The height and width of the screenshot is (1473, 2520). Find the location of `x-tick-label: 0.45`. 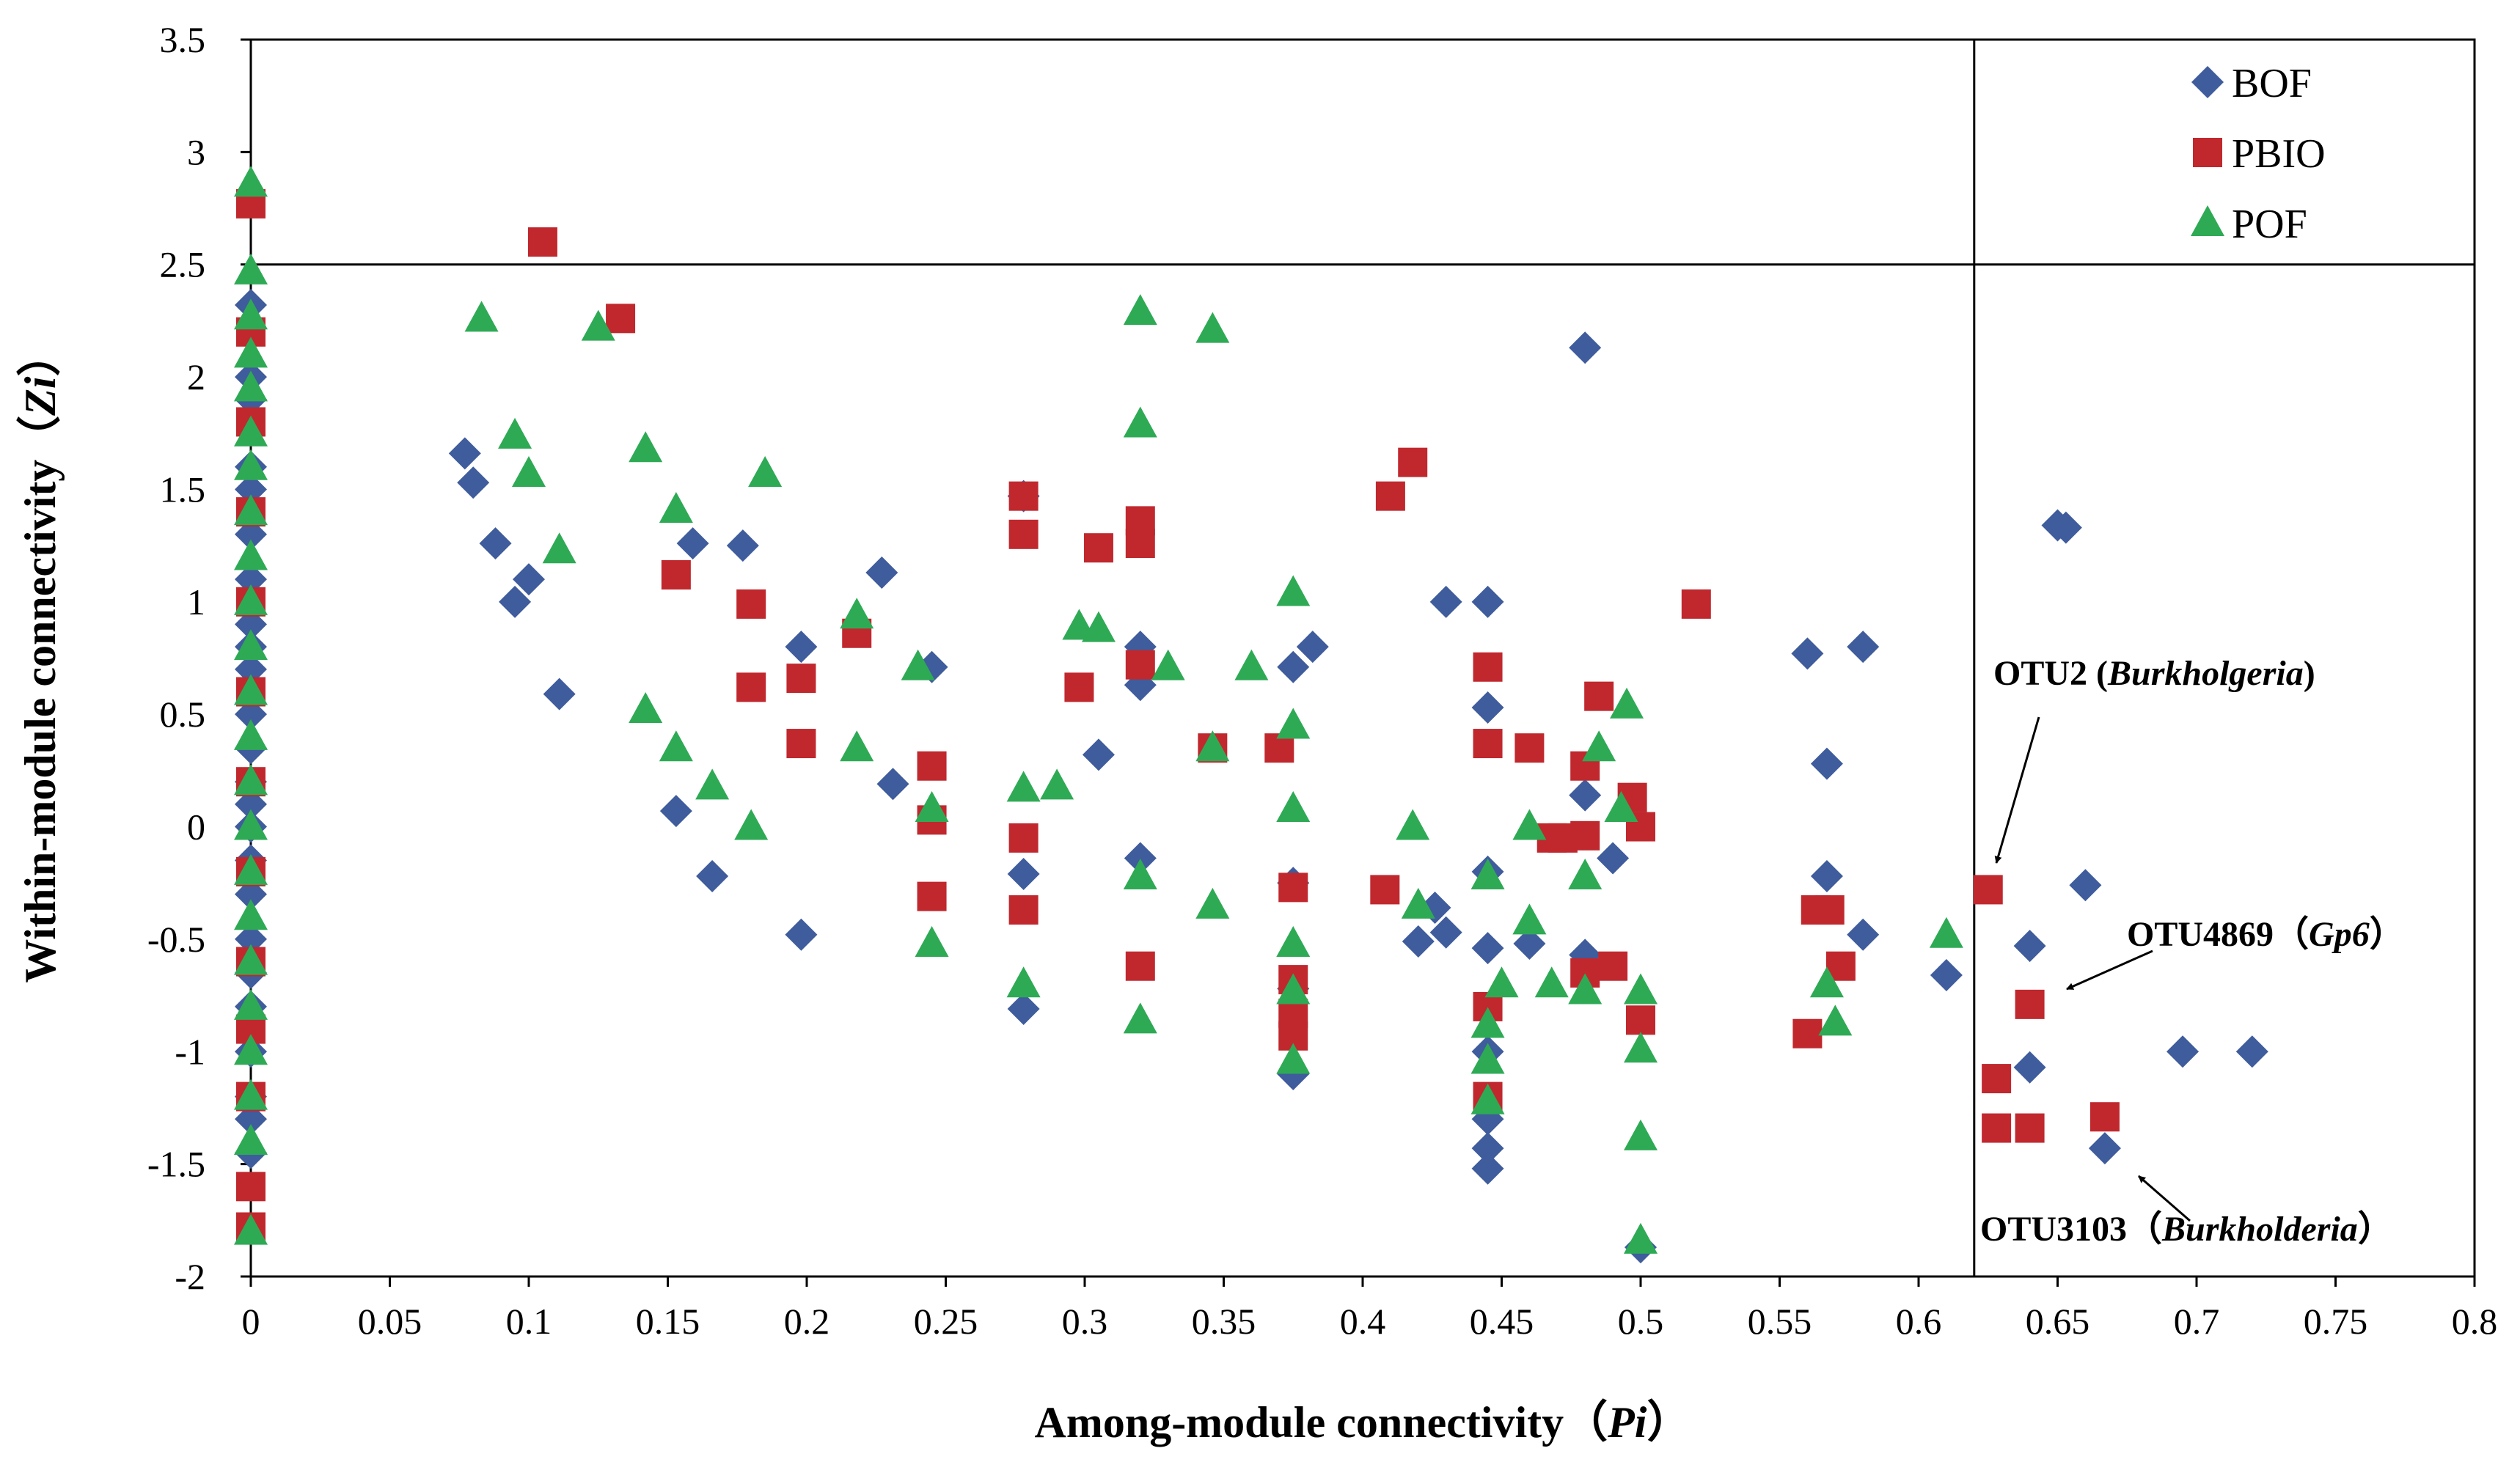

x-tick-label: 0.45 is located at coordinates (1502, 1321).